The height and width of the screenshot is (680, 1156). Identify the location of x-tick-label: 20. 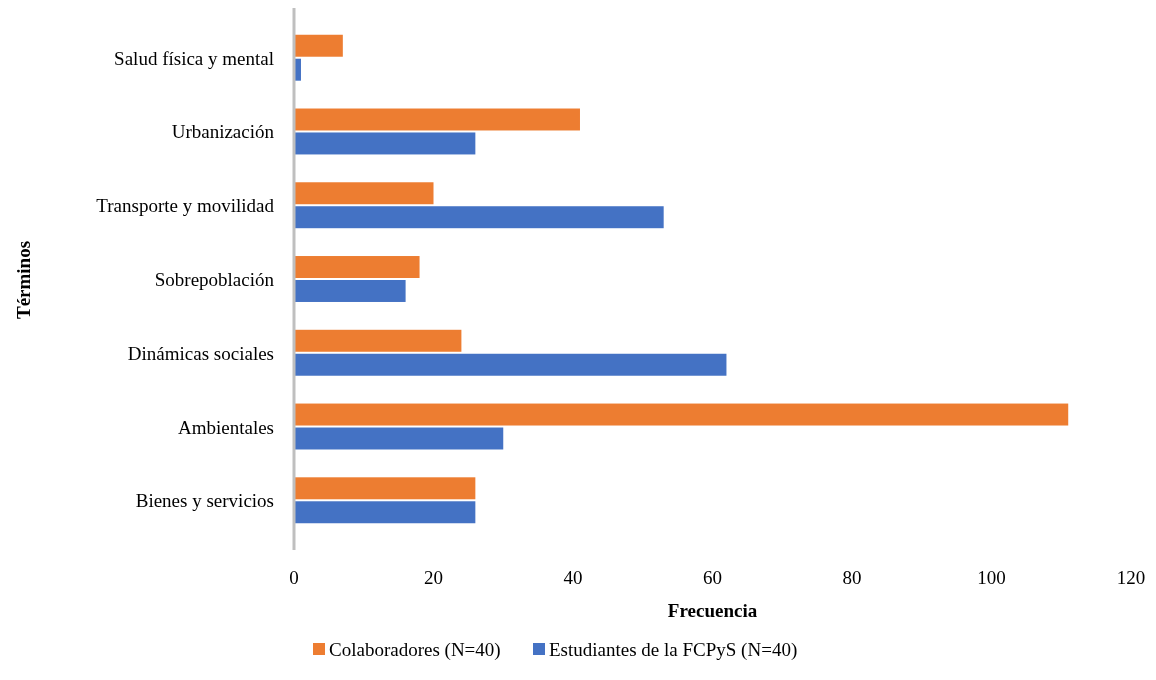
(433, 577).